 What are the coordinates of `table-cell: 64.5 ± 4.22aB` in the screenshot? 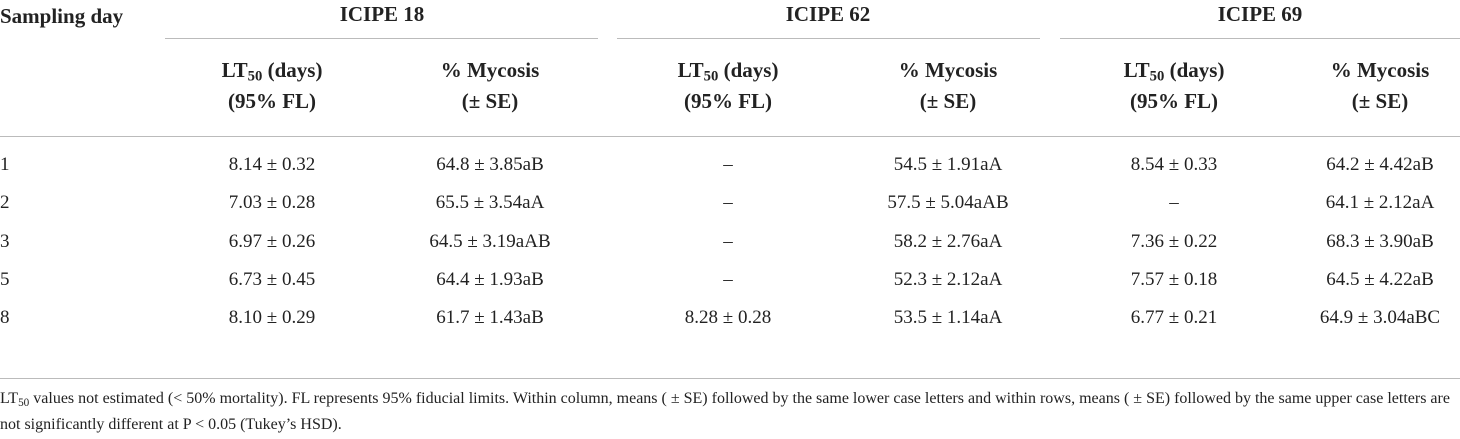 It's located at (1380, 279).